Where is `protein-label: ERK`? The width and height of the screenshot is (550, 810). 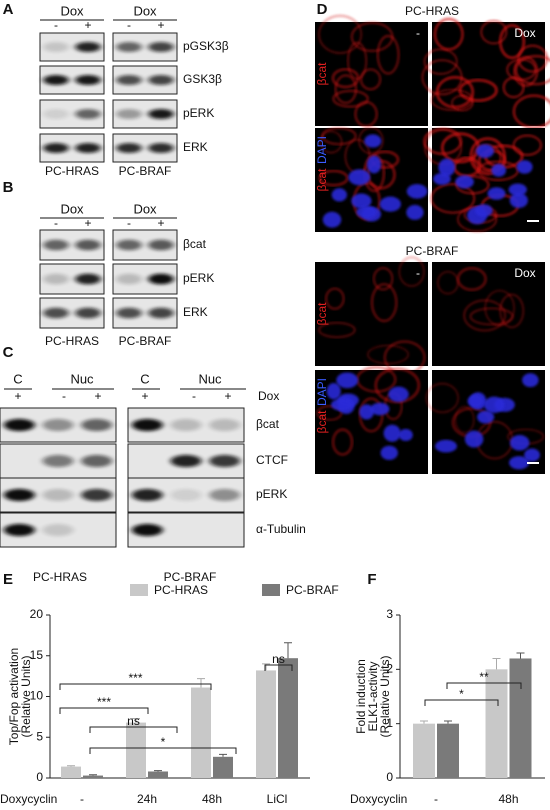 protein-label: ERK is located at coordinates (195, 147).